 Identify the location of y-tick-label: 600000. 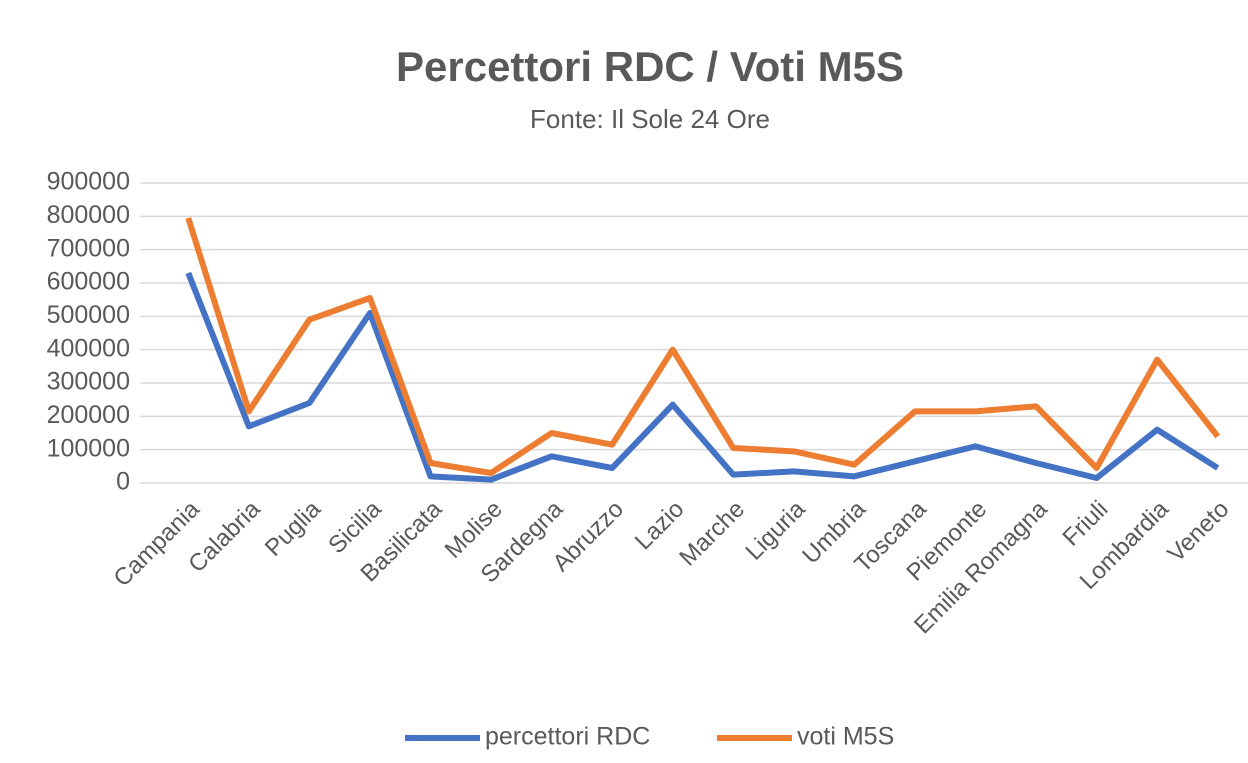
(88, 282).